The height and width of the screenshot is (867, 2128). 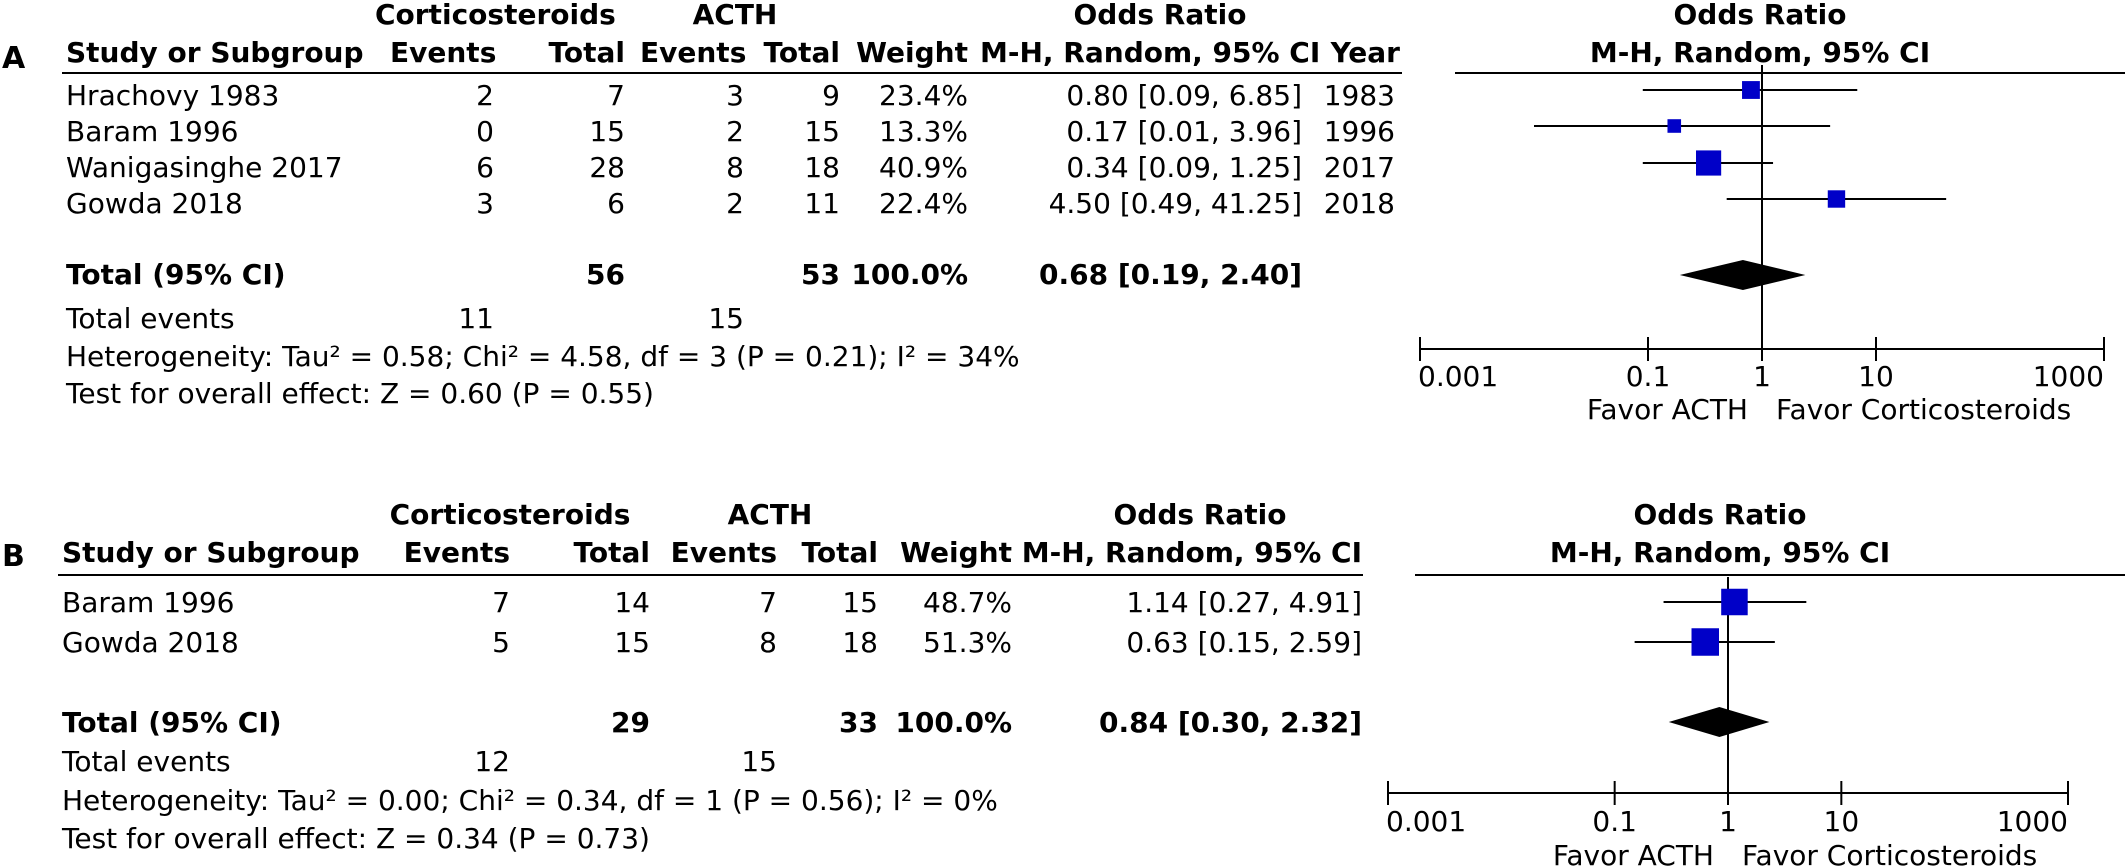 What do you see at coordinates (476, 318) in the screenshot?
I see `total-events-exp: 11` at bounding box center [476, 318].